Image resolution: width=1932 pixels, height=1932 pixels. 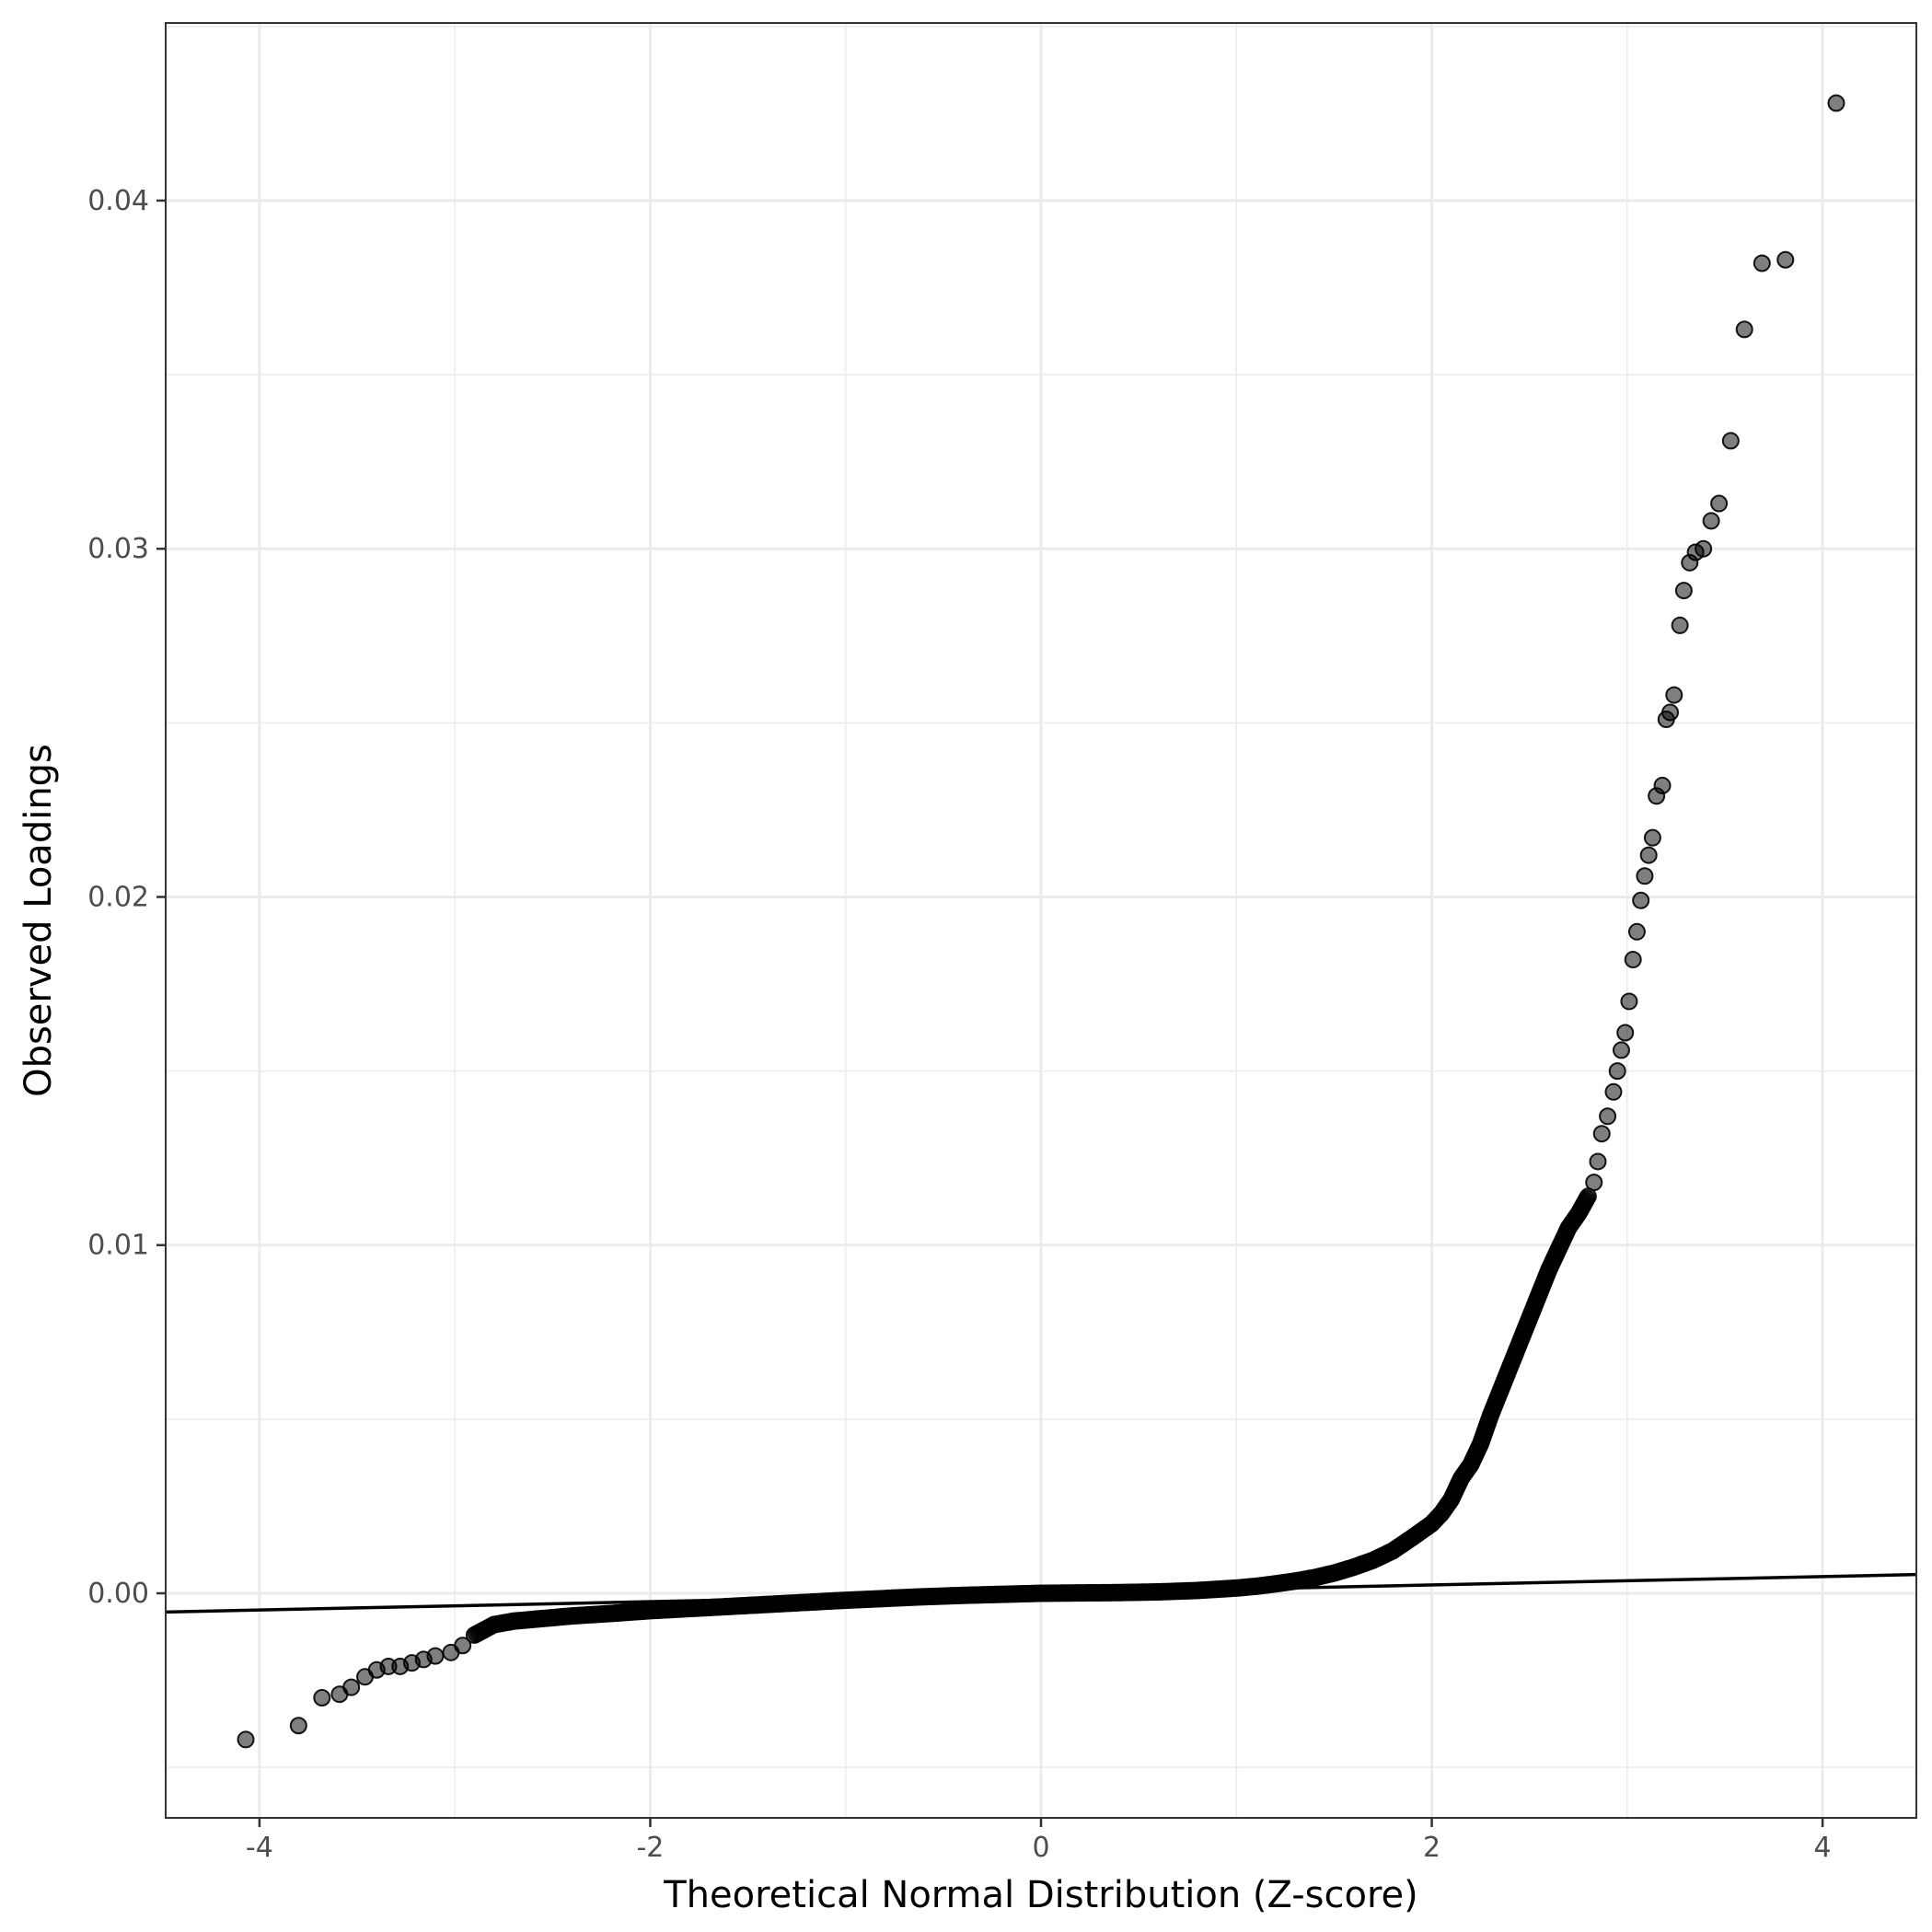 What do you see at coordinates (118, 897) in the screenshot?
I see `y-tick-label: 0.02` at bounding box center [118, 897].